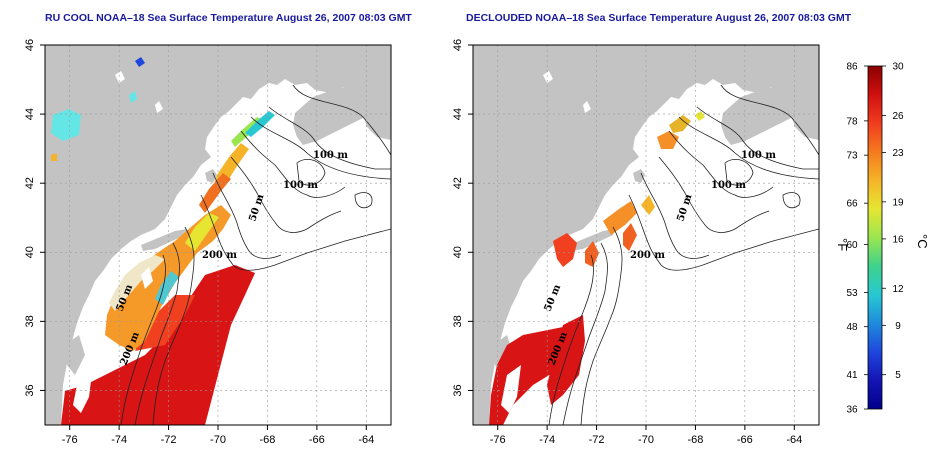  What do you see at coordinates (922, 241) in the screenshot?
I see `celsius-unit-label: °C` at bounding box center [922, 241].